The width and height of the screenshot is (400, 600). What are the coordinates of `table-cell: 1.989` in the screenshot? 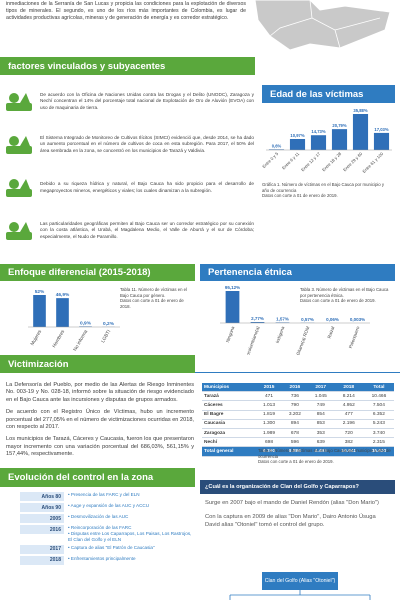 It's located at (269, 433).